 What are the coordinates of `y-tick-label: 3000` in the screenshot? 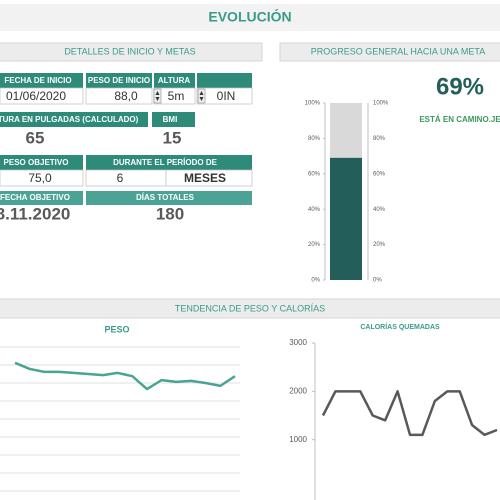 It's located at (298, 342).